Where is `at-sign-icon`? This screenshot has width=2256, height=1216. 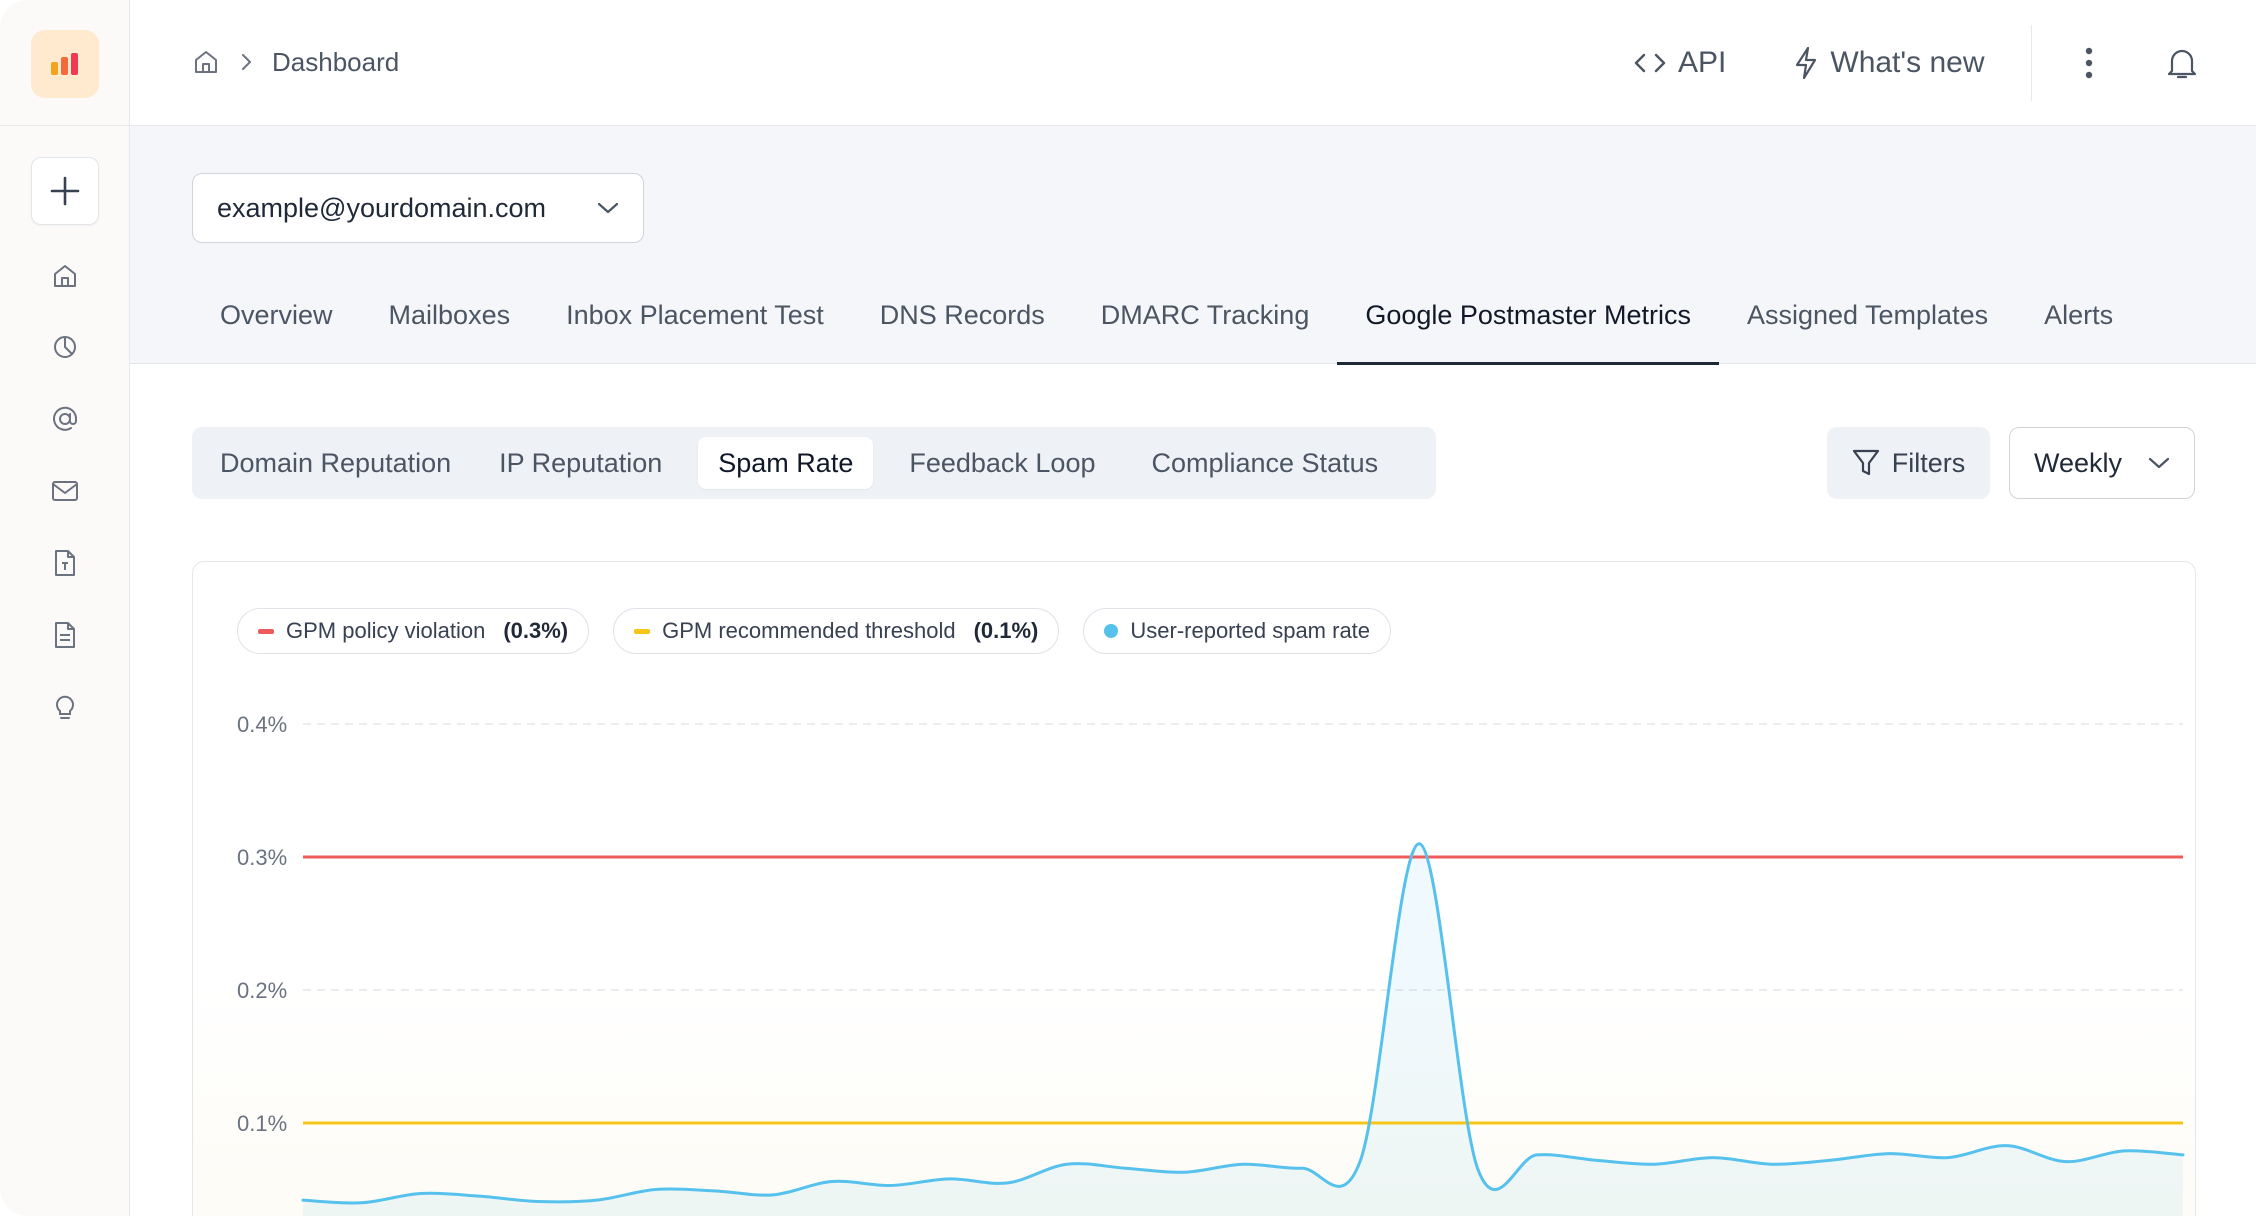 at-sign-icon is located at coordinates (65, 418).